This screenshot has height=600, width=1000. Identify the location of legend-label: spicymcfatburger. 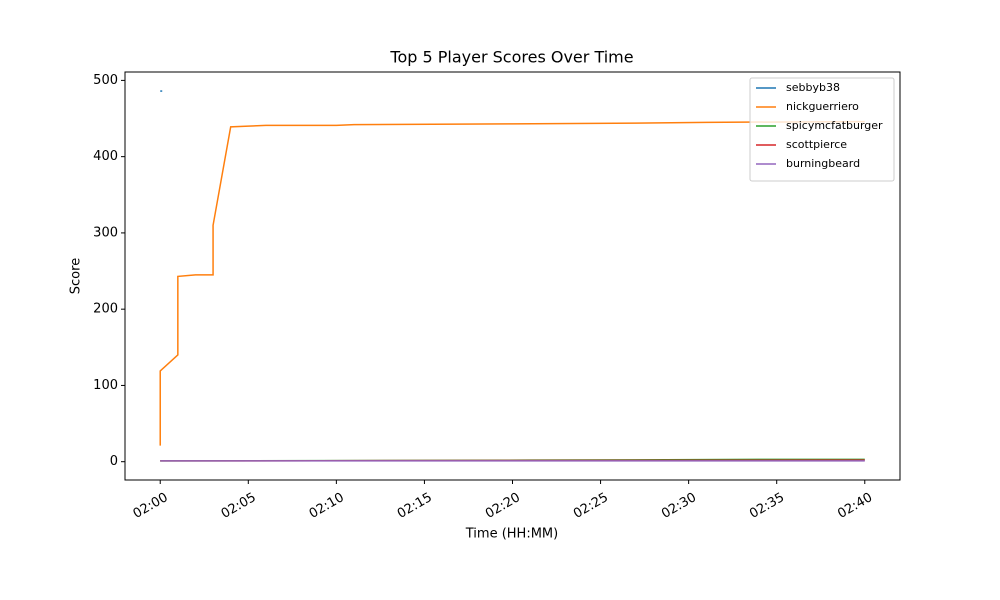
(834, 125).